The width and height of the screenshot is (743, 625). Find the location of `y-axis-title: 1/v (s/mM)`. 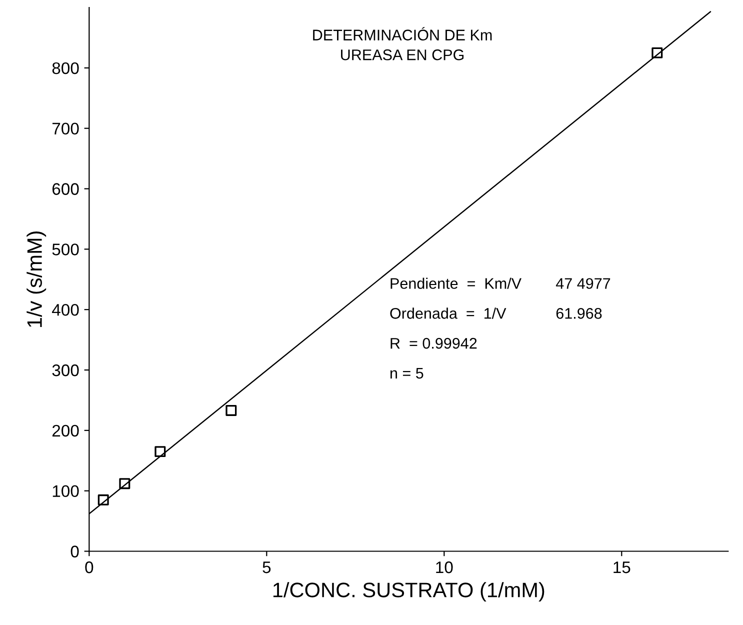

y-axis-title: 1/v (s/mM) is located at coordinates (36, 279).